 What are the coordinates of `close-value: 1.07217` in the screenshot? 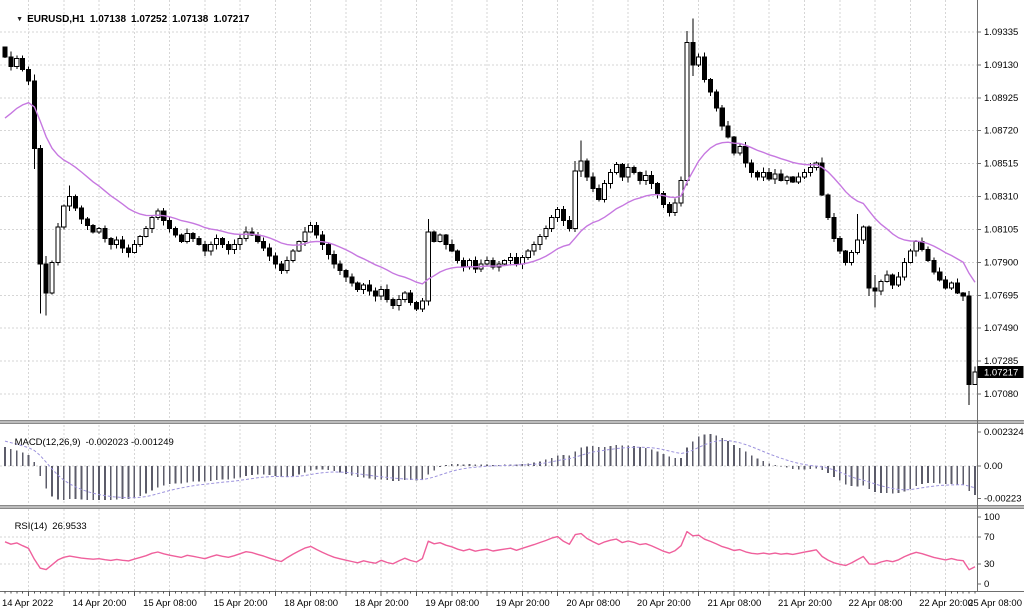 It's located at (231, 19).